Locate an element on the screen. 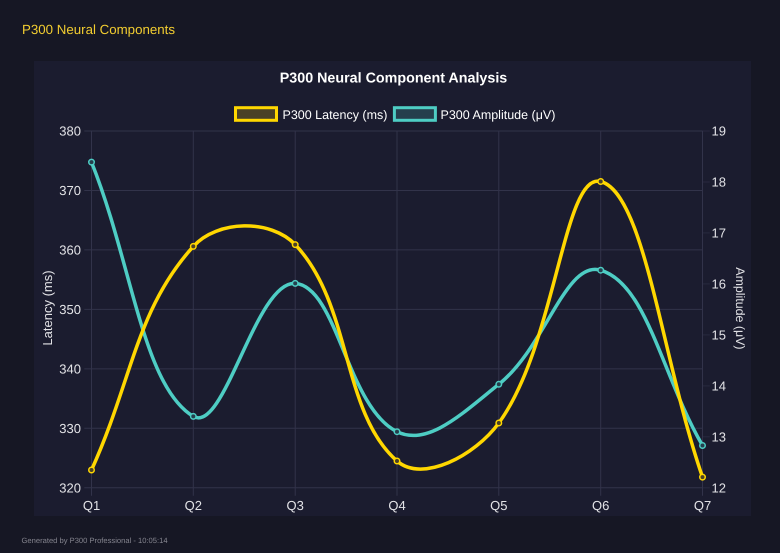 This screenshot has height=553, width=780. svg-text: 350 is located at coordinates (70, 309).